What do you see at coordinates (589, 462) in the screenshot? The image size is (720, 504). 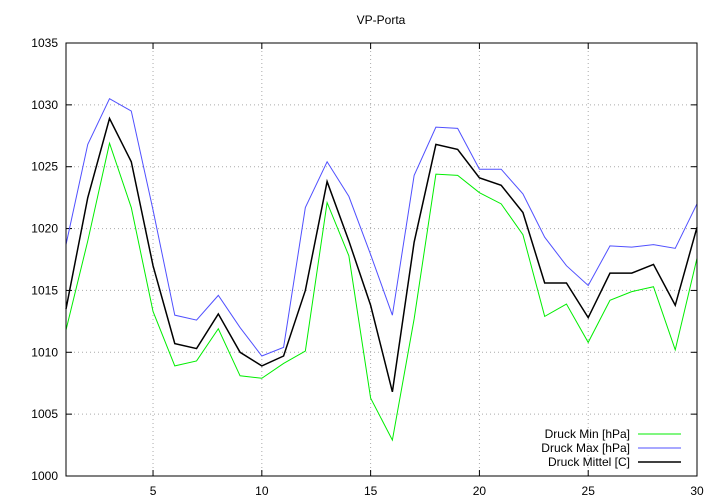 I see `legend-label: Druck Mittel [C]` at bounding box center [589, 462].